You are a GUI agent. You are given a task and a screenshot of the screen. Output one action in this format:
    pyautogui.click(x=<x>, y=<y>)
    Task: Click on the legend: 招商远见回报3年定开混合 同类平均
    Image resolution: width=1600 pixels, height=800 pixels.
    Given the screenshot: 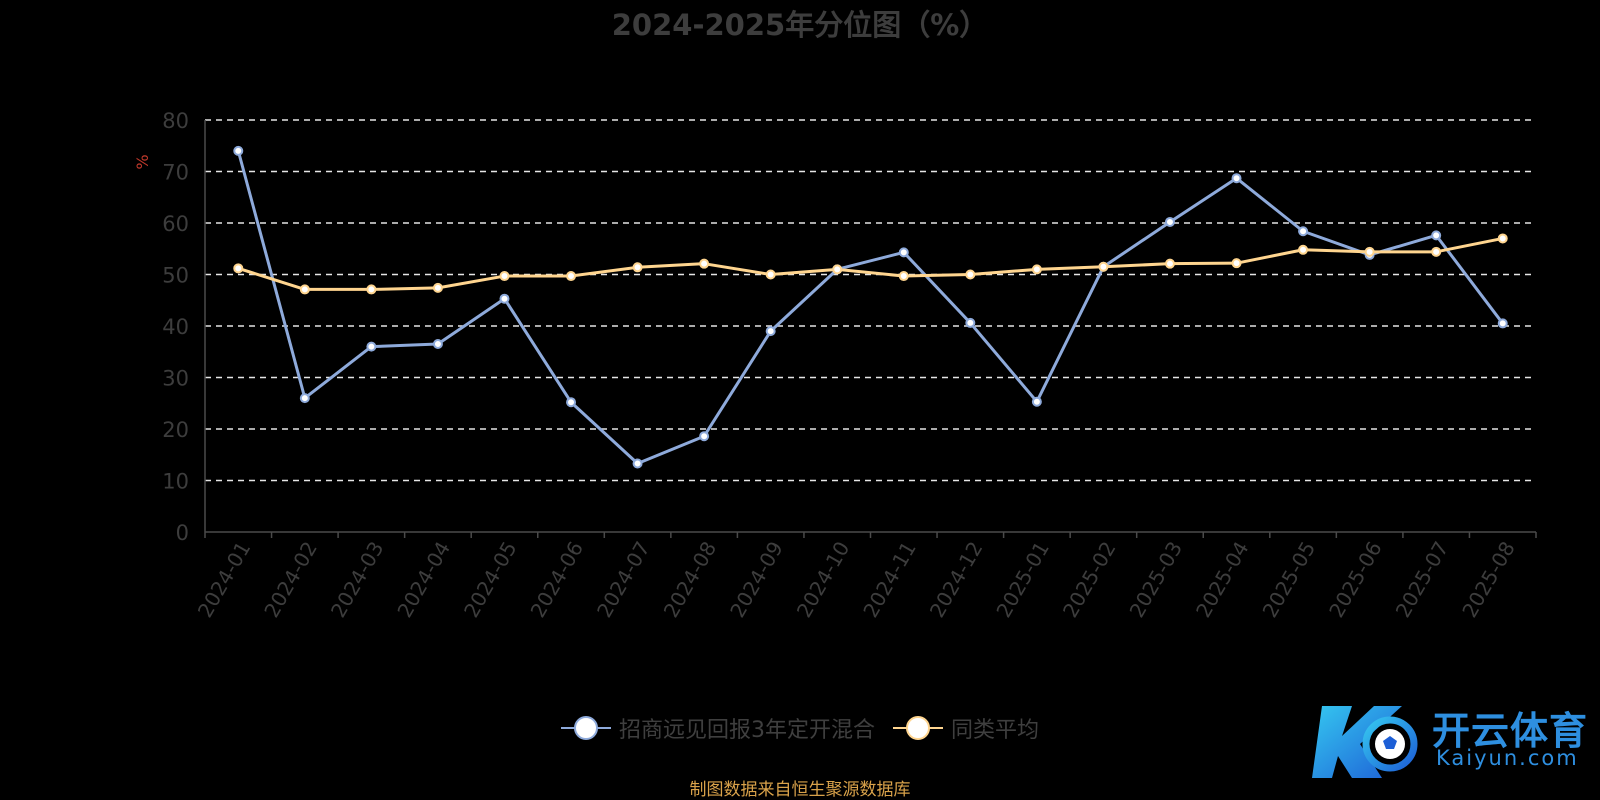 What is the action you would take?
    pyautogui.click(x=800, y=728)
    